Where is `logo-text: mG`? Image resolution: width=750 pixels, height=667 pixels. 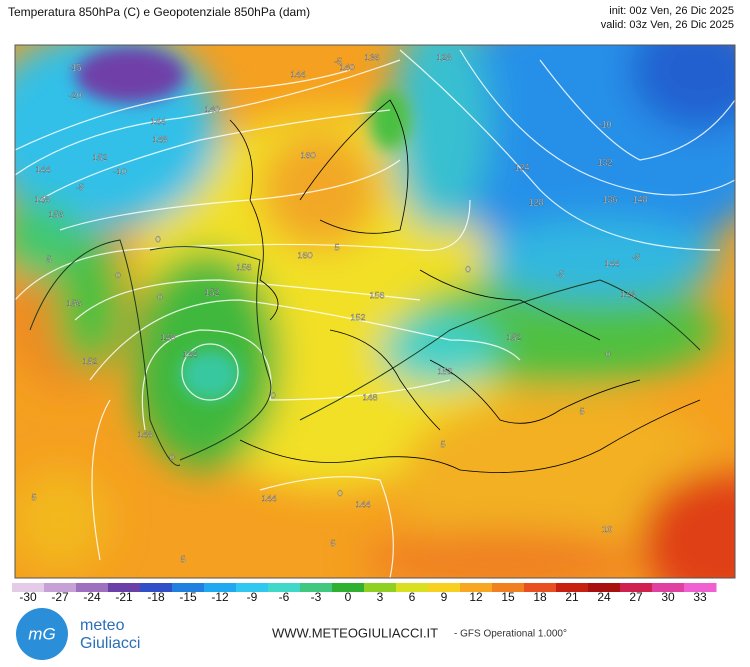
logo-text: mG is located at coordinates (41, 633).